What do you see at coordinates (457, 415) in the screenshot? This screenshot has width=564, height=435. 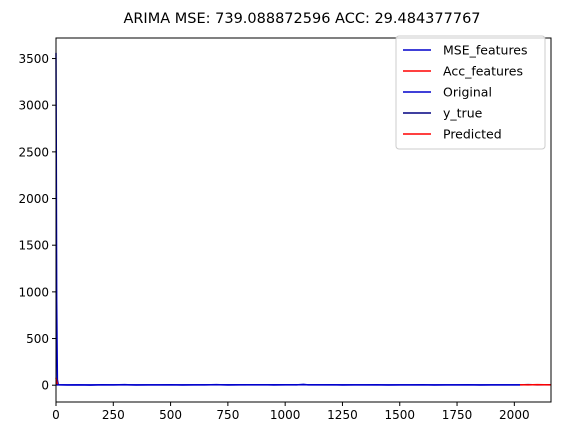 I see `x-tick-label: 1750` at bounding box center [457, 415].